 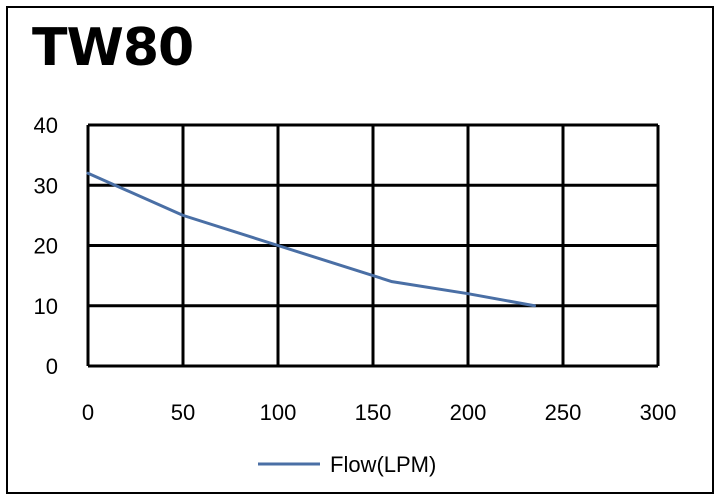 I want to click on legend-label: Flow(LPM), so click(x=383, y=464).